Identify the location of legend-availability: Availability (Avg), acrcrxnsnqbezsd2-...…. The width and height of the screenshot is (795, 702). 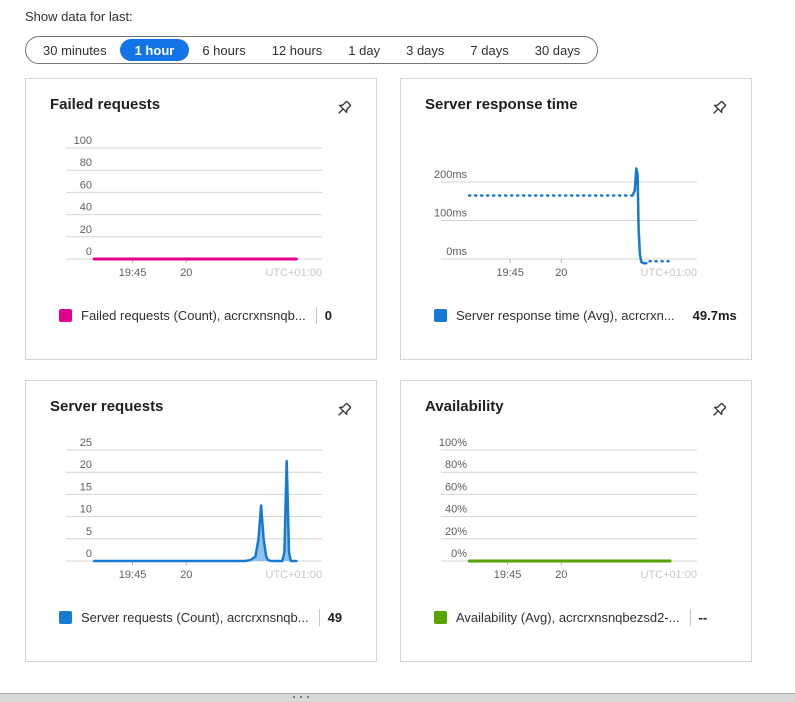
(582, 617).